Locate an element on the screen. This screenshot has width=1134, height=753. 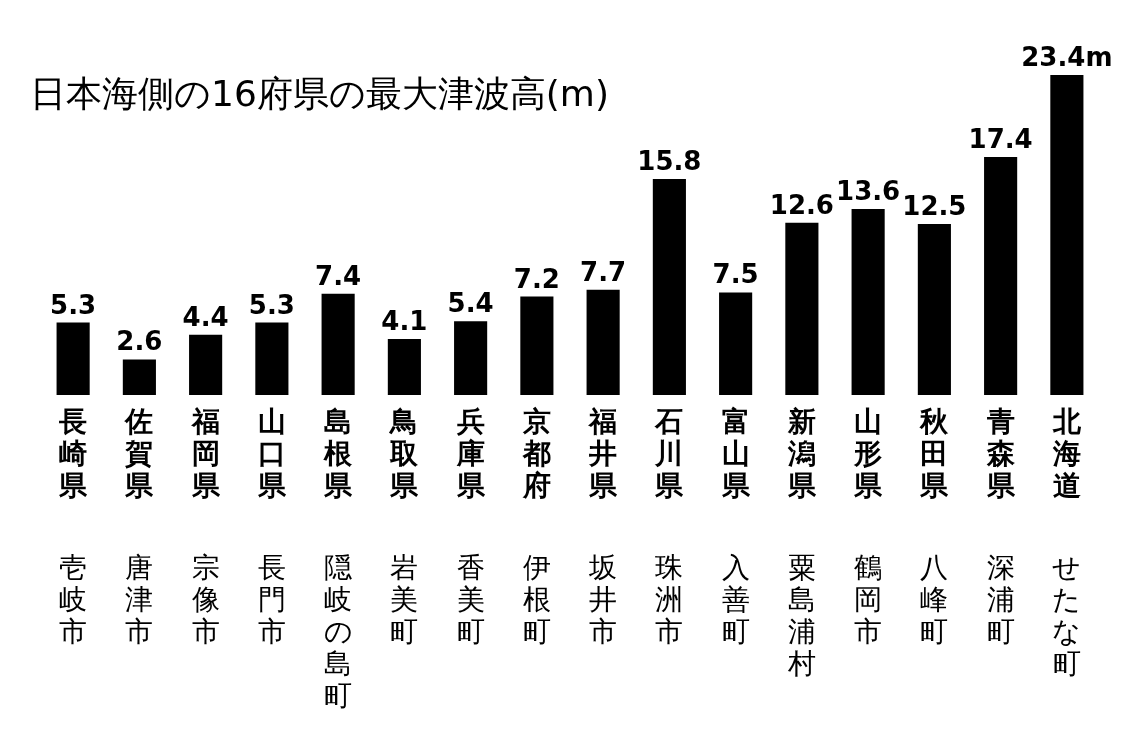
x-tick-label: 山口県 is located at coordinates (271, 453).